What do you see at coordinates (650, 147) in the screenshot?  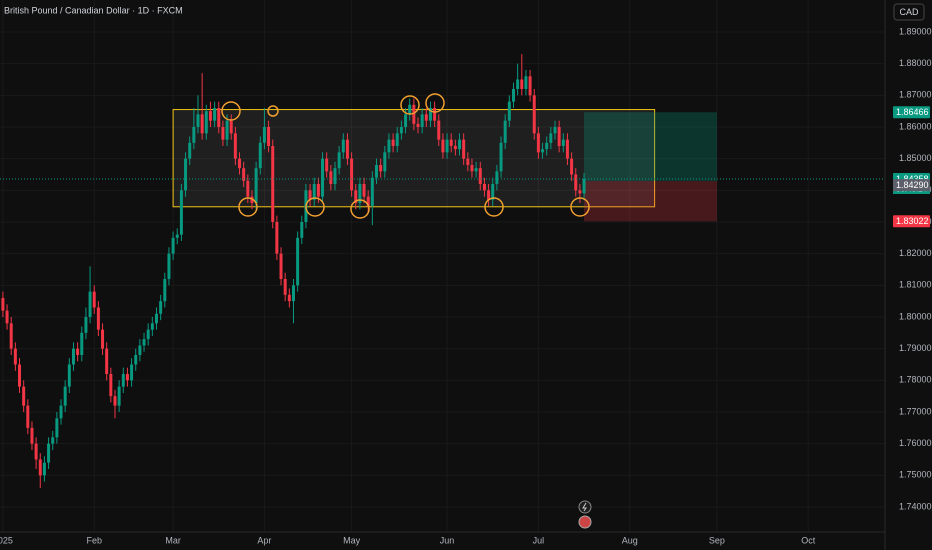 I see `target-zone` at bounding box center [650, 147].